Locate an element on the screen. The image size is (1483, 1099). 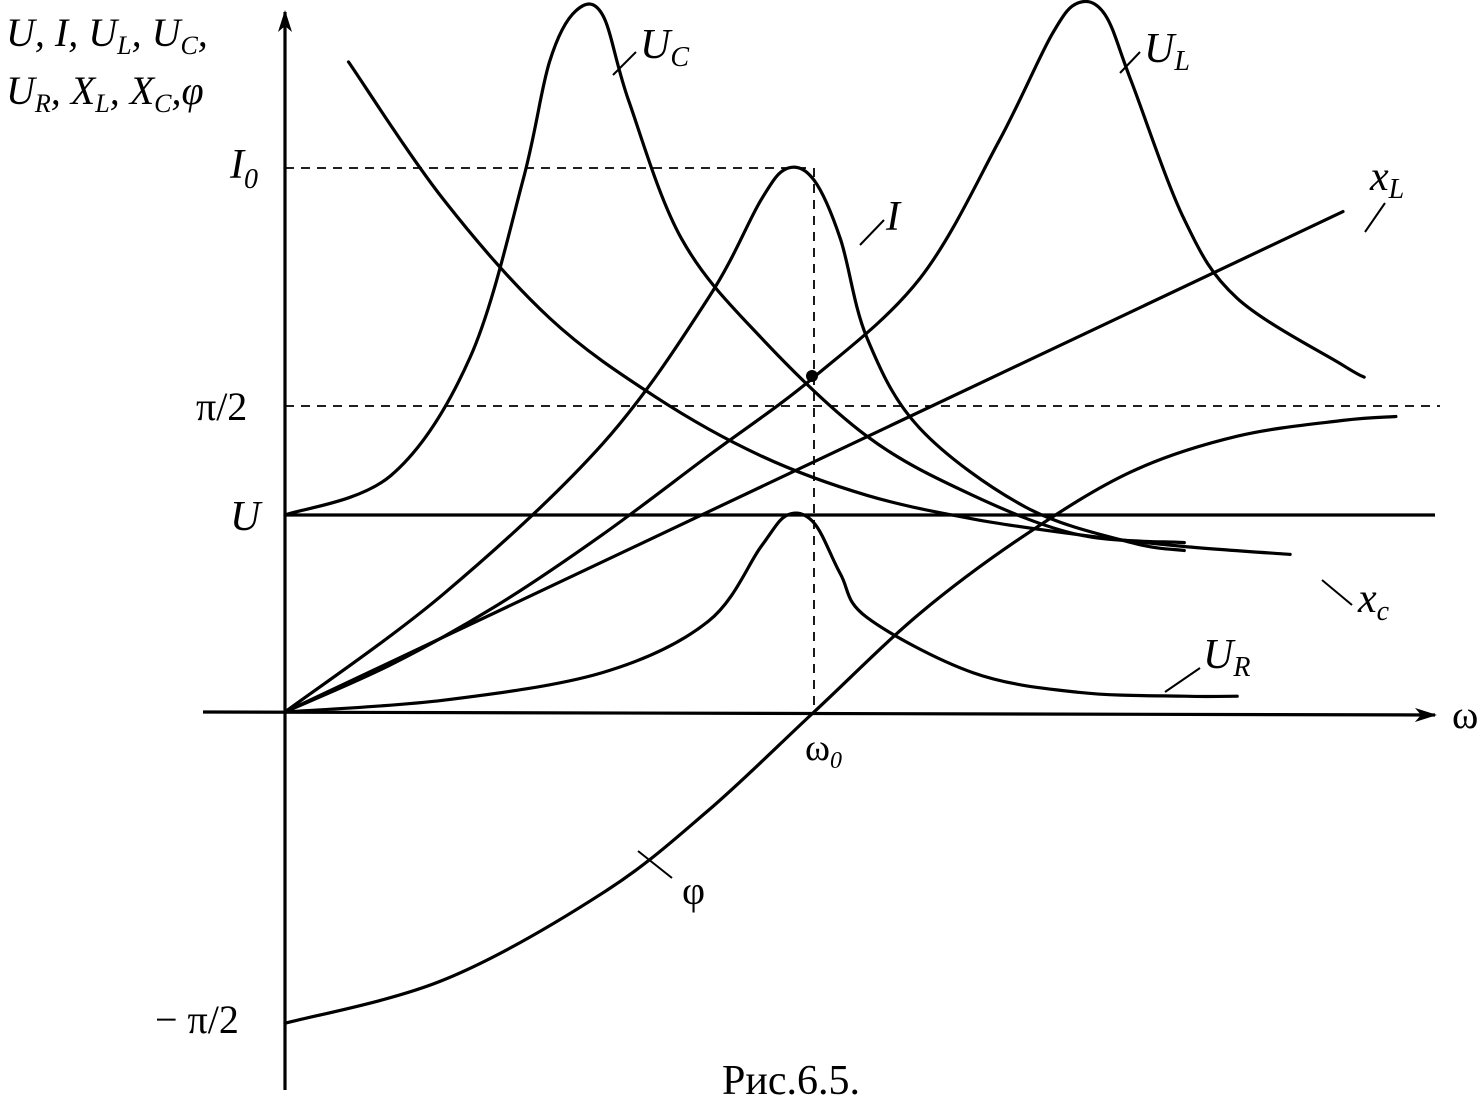
series-label-i: I is located at coordinates (893, 217).